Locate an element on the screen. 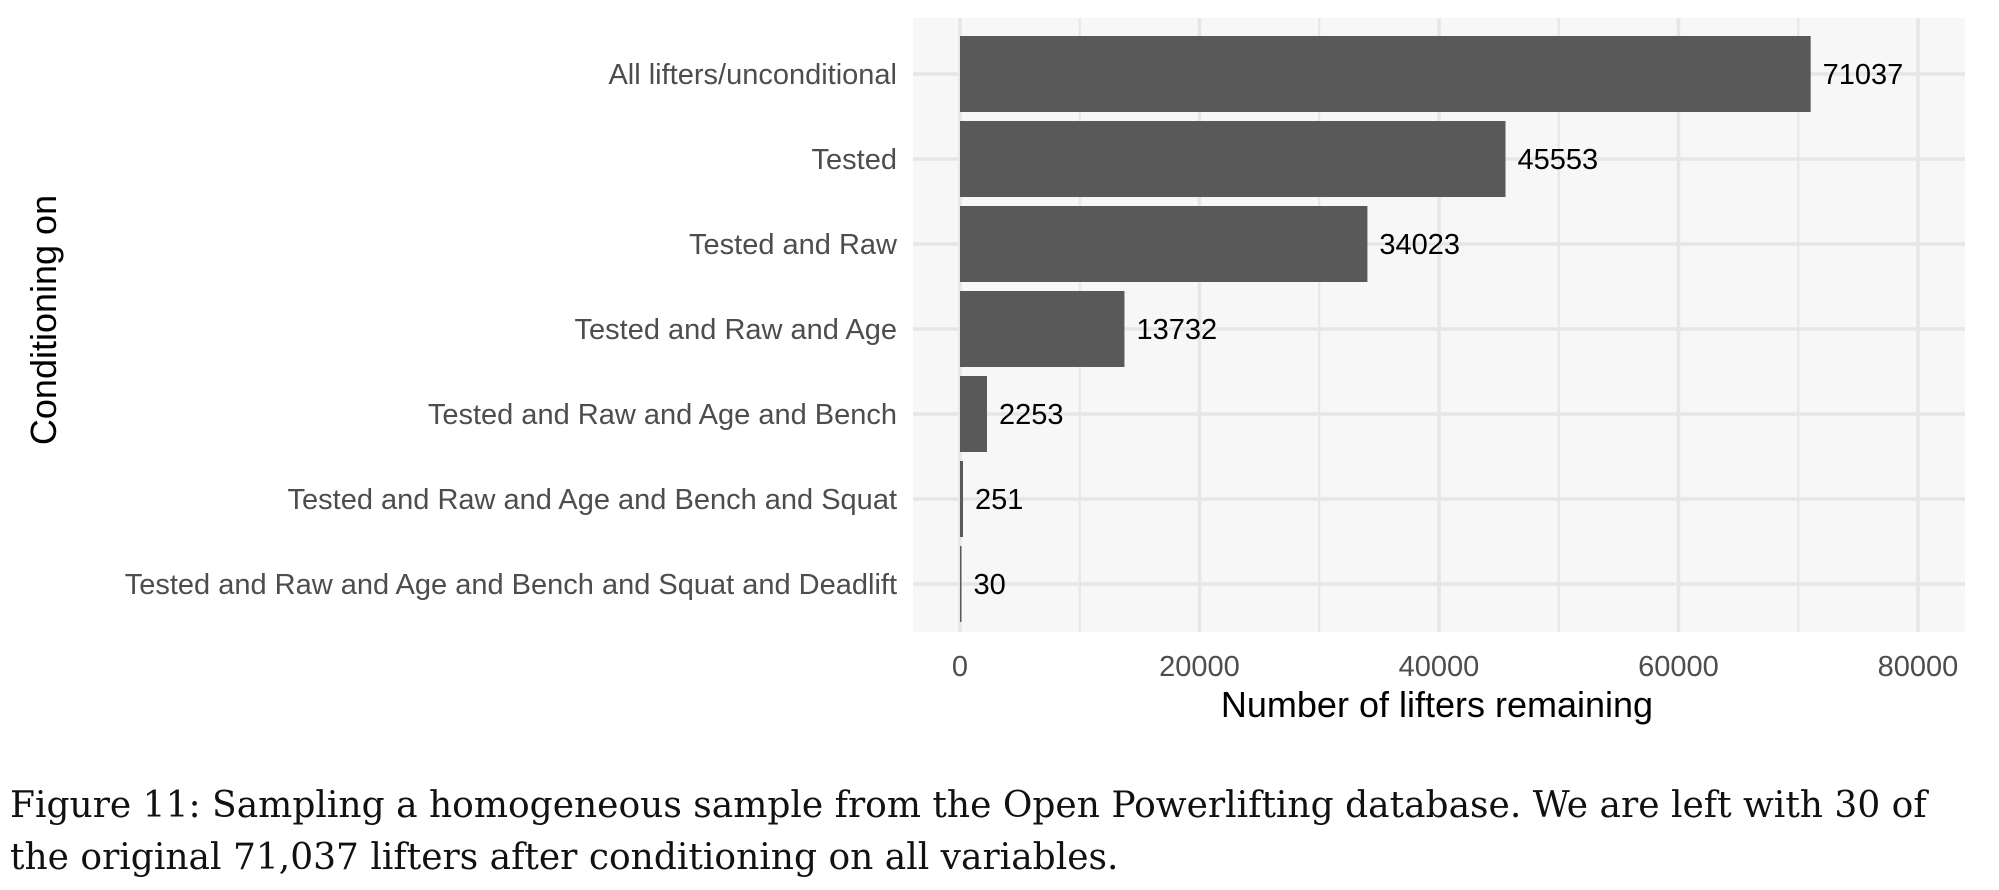 This screenshot has width=1999, height=890. data-label: 251 is located at coordinates (999, 500).